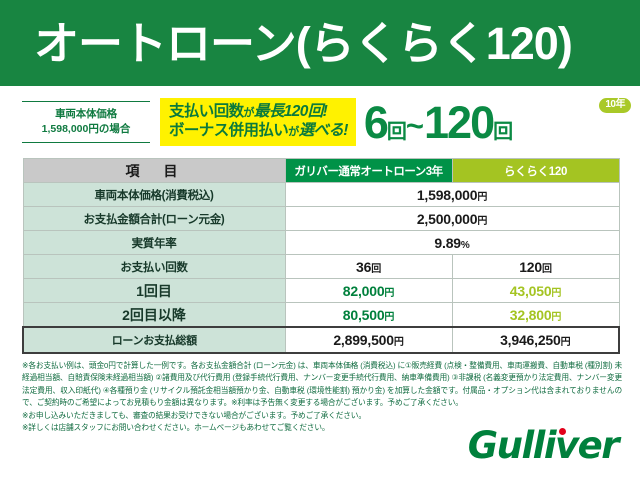 This screenshot has height=480, width=640. What do you see at coordinates (229, 130) in the screenshot?
I see `promo-highlight-line2-main: ボーナス併用払い` at bounding box center [229, 130].